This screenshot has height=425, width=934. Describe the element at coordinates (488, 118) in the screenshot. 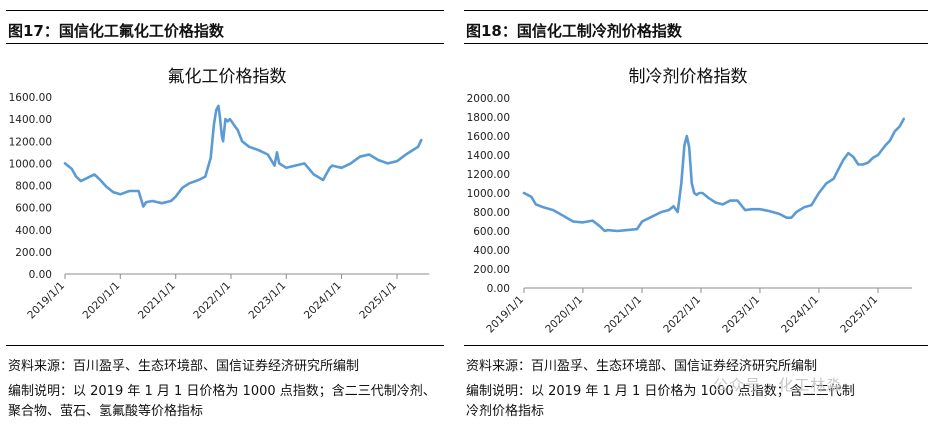

I see `y-tick-label: 1800.00` at that location.